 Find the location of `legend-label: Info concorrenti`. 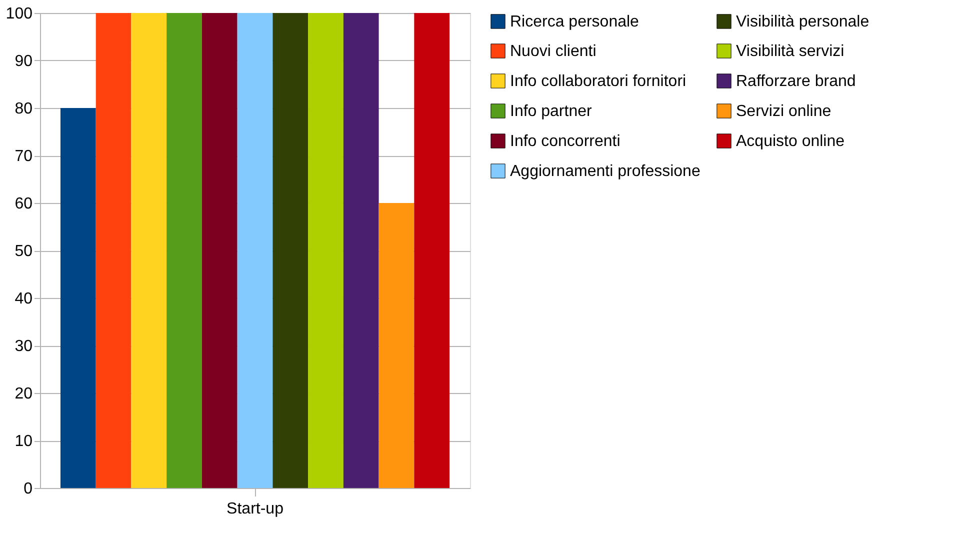

legend-label: Info concorrenti is located at coordinates (565, 141).